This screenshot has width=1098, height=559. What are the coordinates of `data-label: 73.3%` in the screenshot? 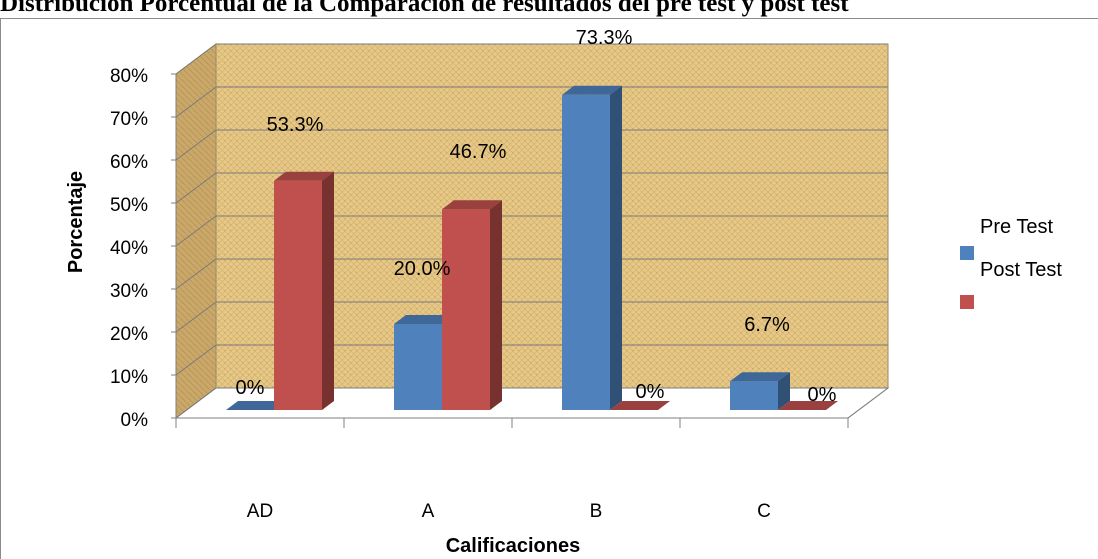 It's located at (604, 38).